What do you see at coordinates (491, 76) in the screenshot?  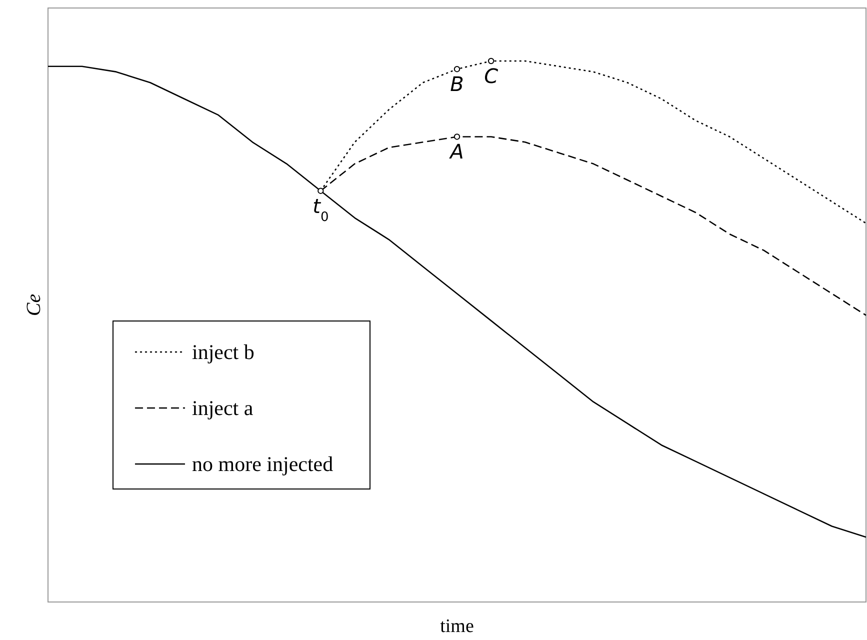 I see `annotation: C` at bounding box center [491, 76].